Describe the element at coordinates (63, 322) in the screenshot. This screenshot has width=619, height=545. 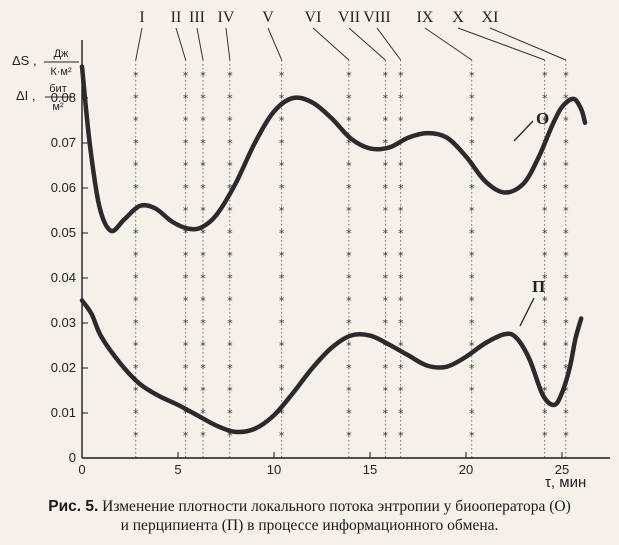
I see `y-tick-label: 0.03` at that location.